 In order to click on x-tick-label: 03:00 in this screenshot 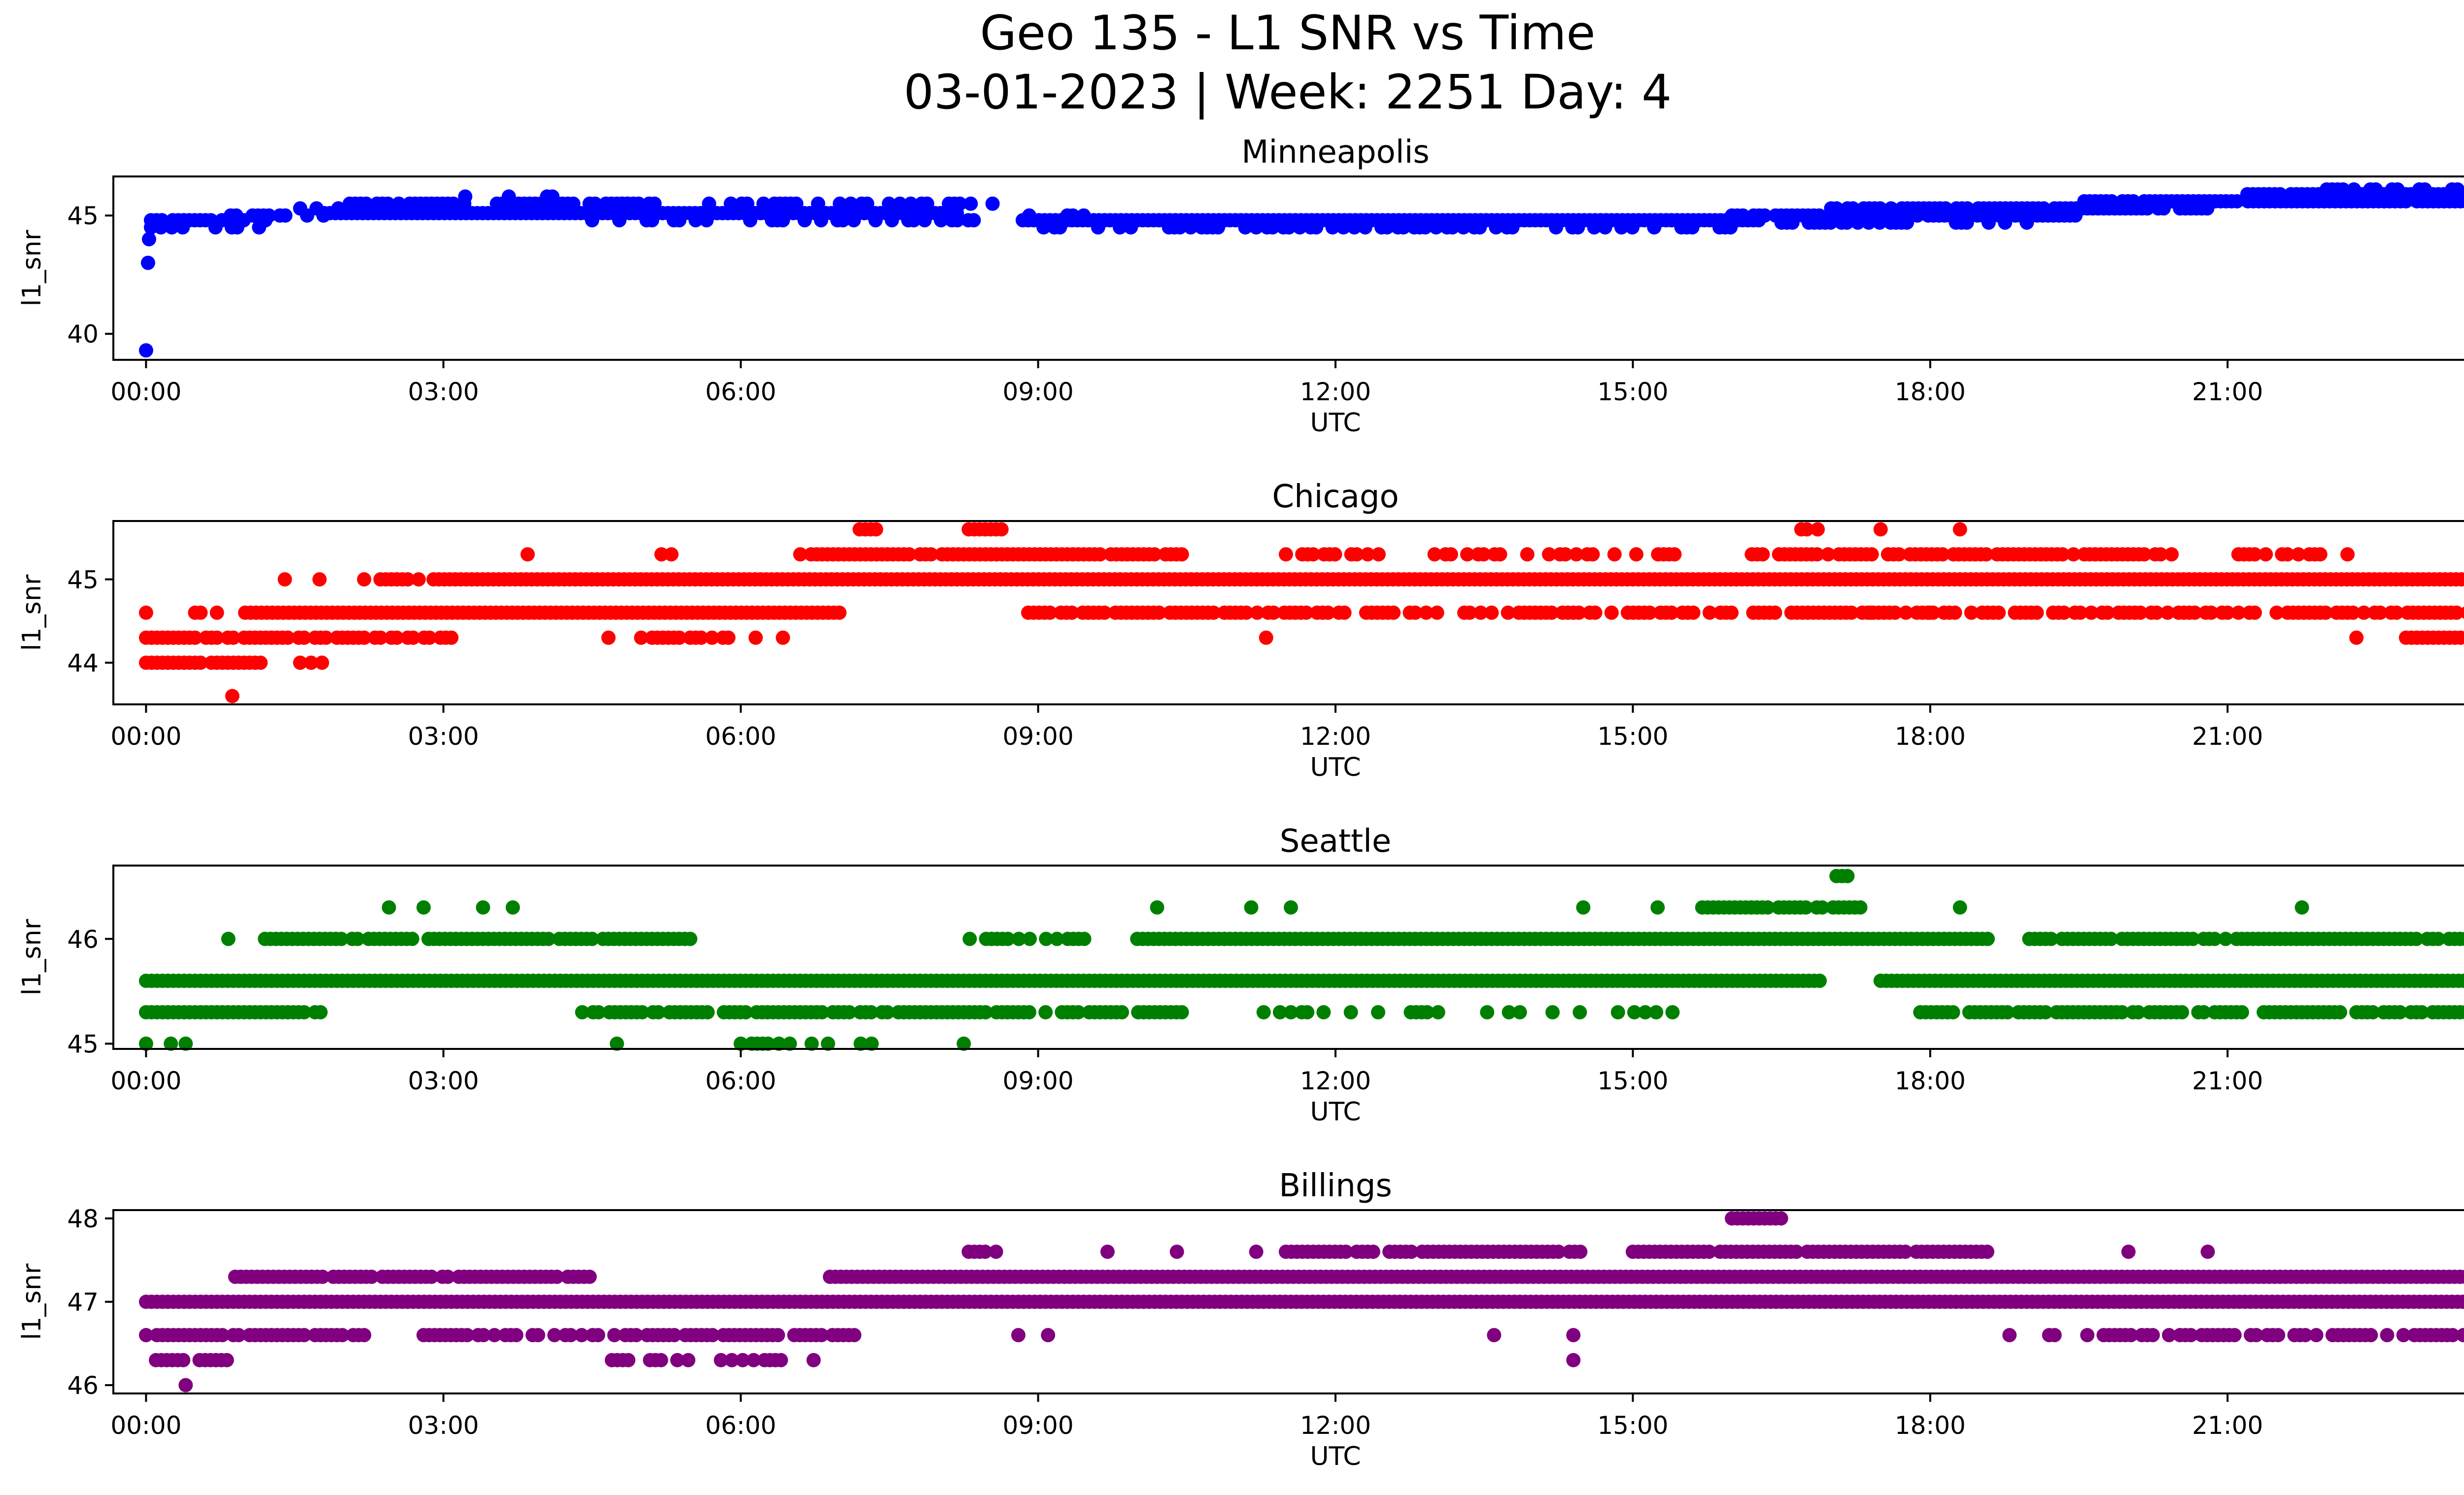, I will do `click(443, 1425)`.